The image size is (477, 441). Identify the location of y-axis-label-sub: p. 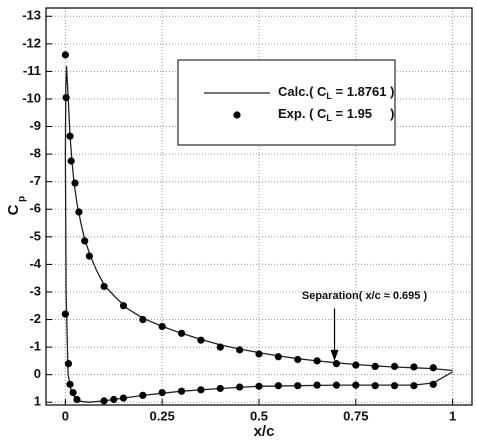
(22, 199).